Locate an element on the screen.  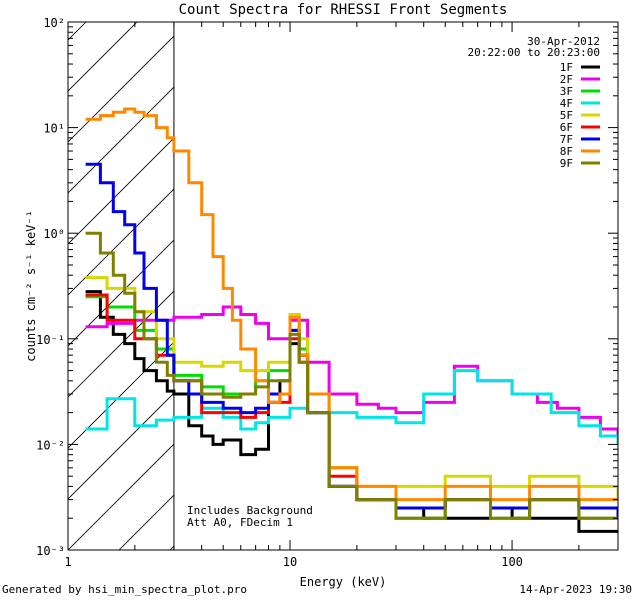
y-tick-label: 10⁻¹ is located at coordinates (50, 340).